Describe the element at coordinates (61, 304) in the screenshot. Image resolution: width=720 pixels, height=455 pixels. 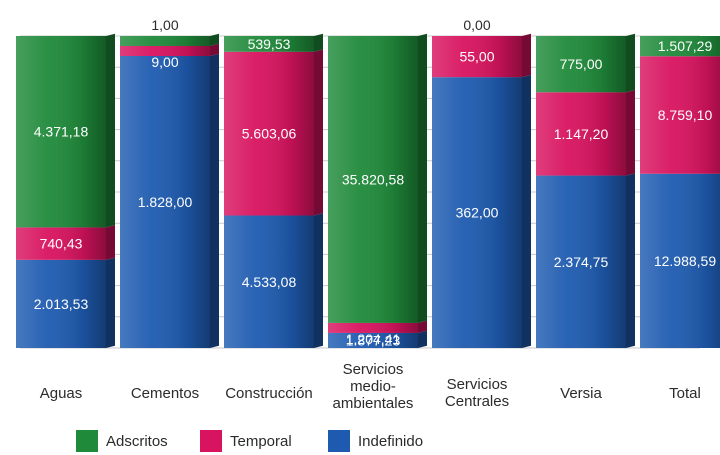
I see `data-label: 2.013,53` at that location.